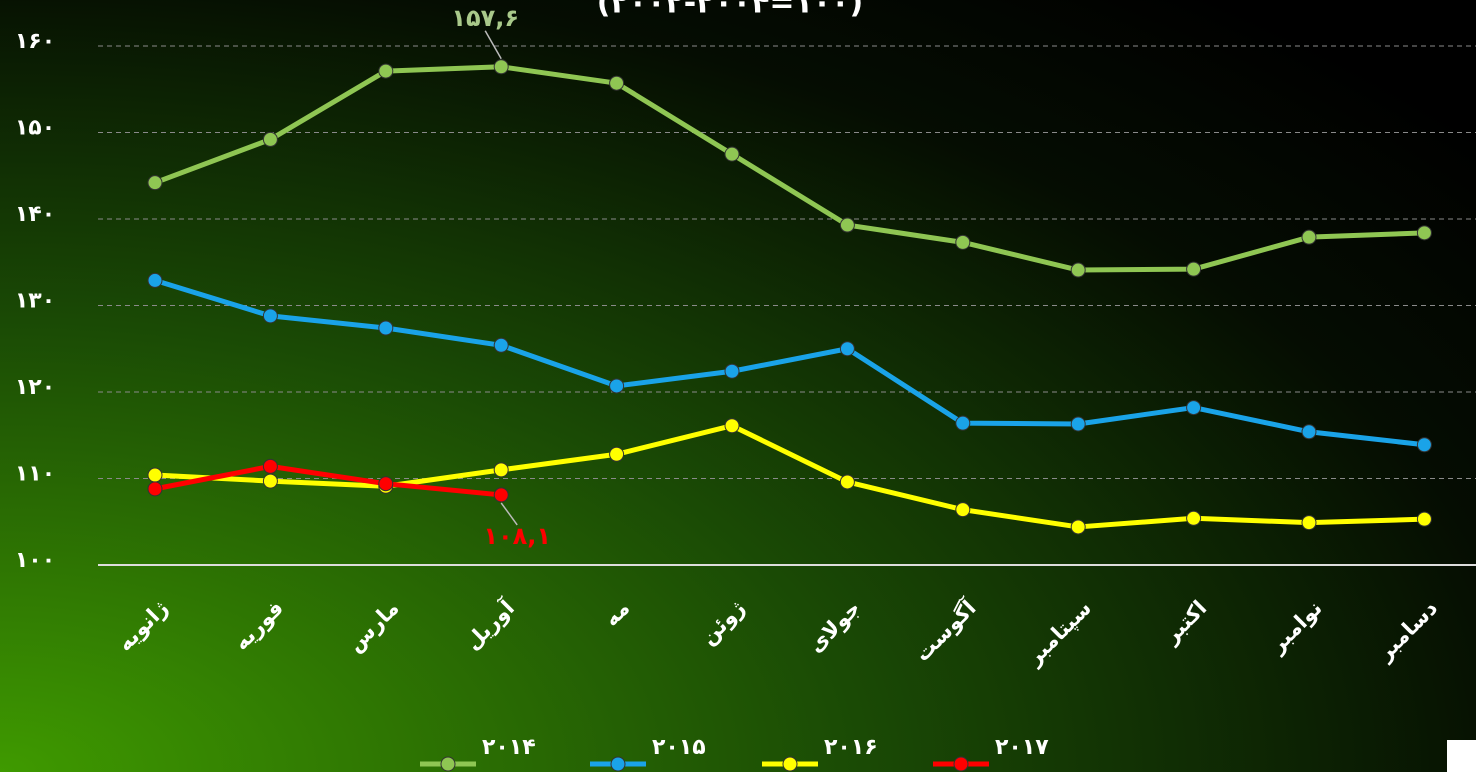 This screenshot has height=772, width=1476. Describe the element at coordinates (35, 214) in the screenshot. I see `y-tick-label: ۱۴۰` at that location.